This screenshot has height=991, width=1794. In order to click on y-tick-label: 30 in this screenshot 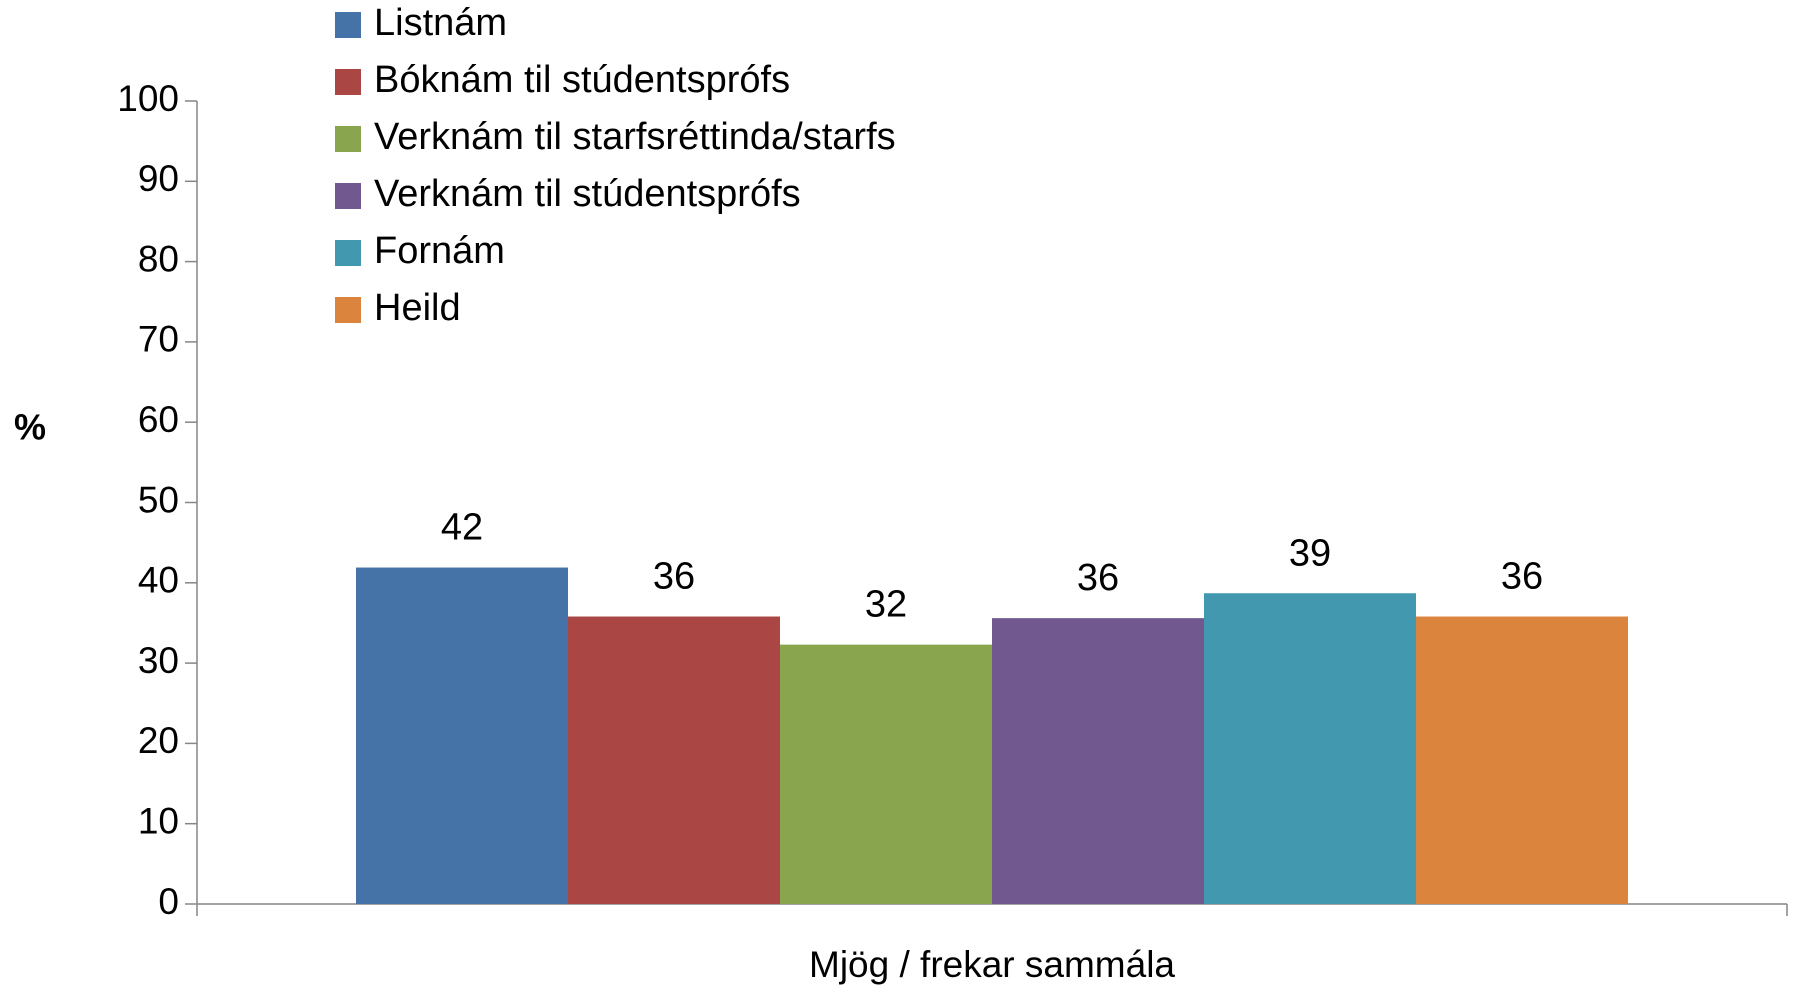, I will do `click(158, 660)`.